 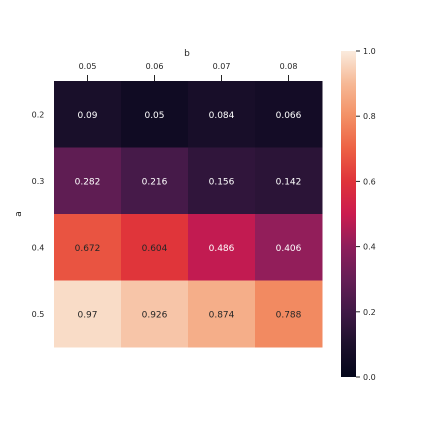 I want to click on cell-label: 0.788, so click(x=289, y=315).